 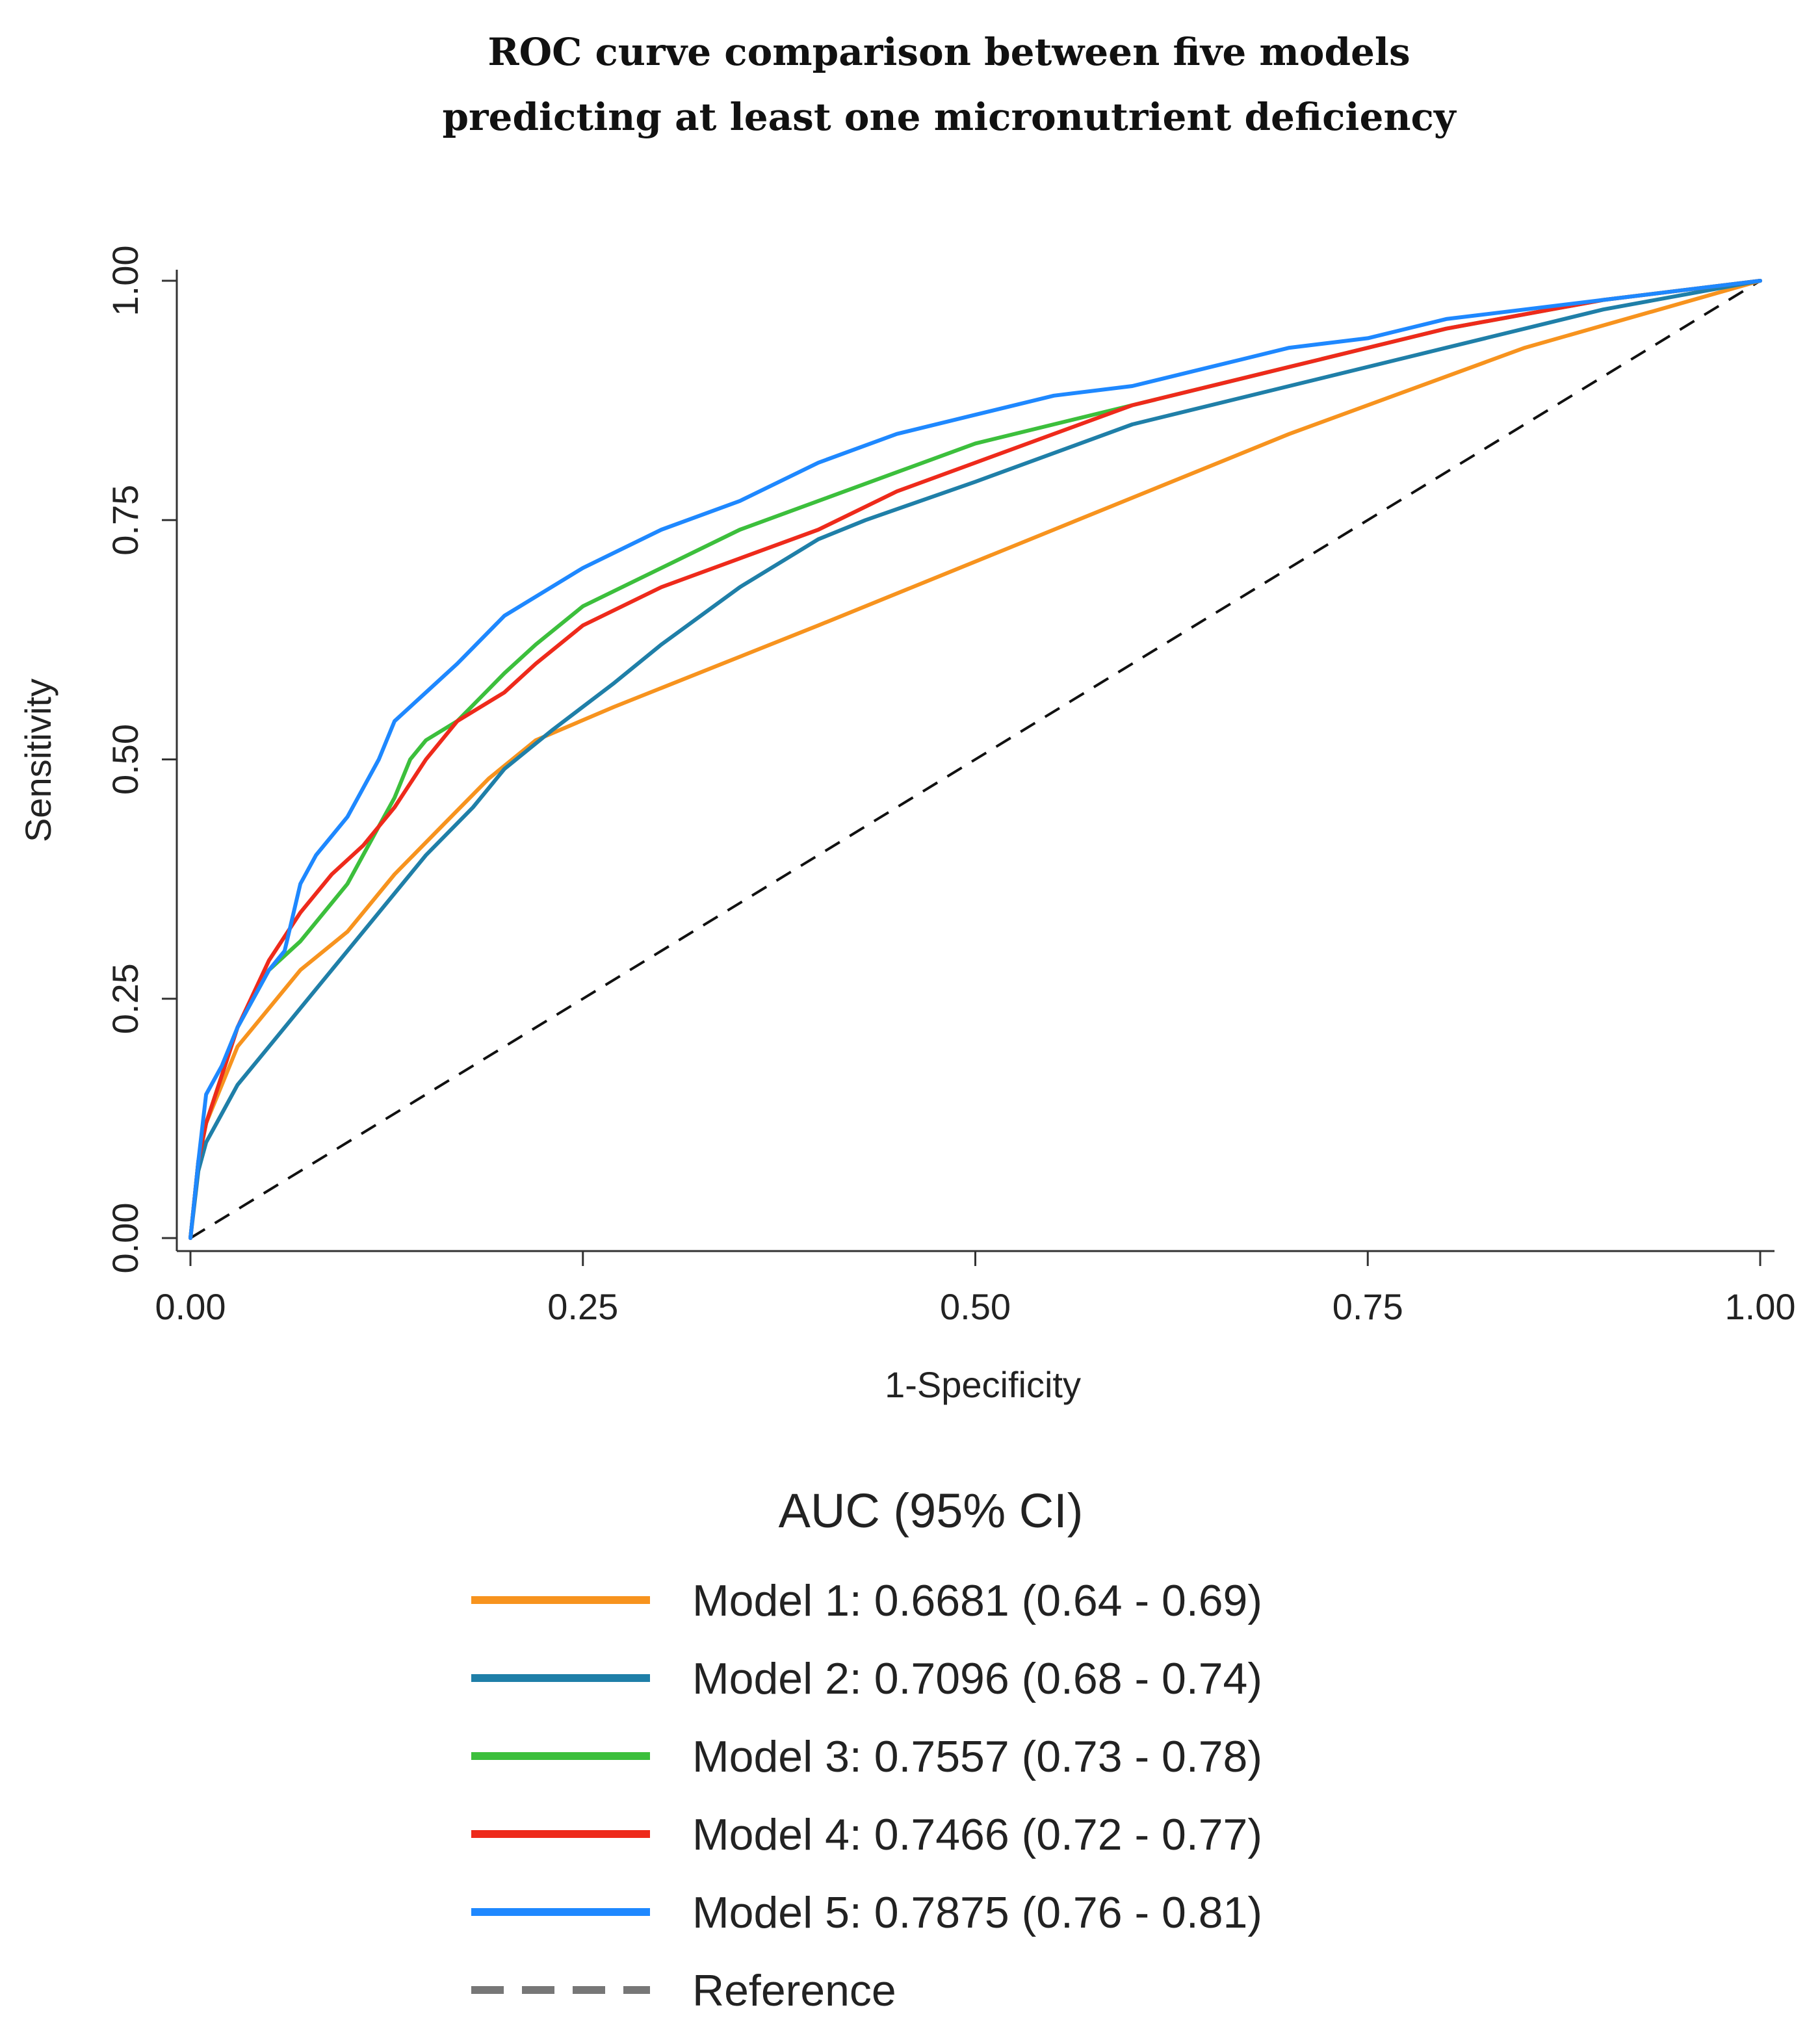 I want to click on x-axis-label: 1-Specificity, so click(x=983, y=1384).